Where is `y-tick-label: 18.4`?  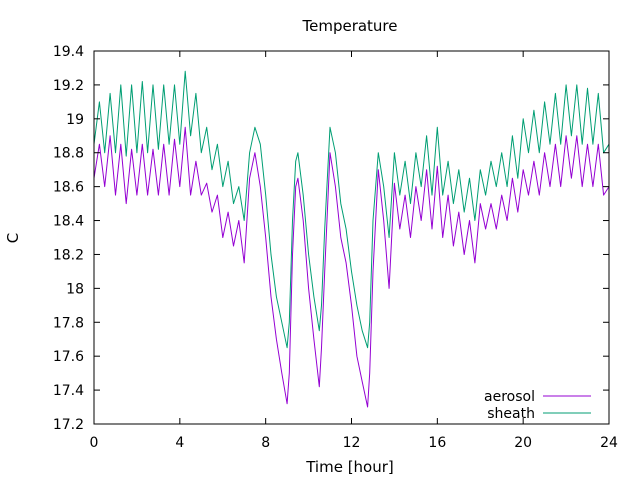
y-tick-label: 18.4 is located at coordinates (68, 222).